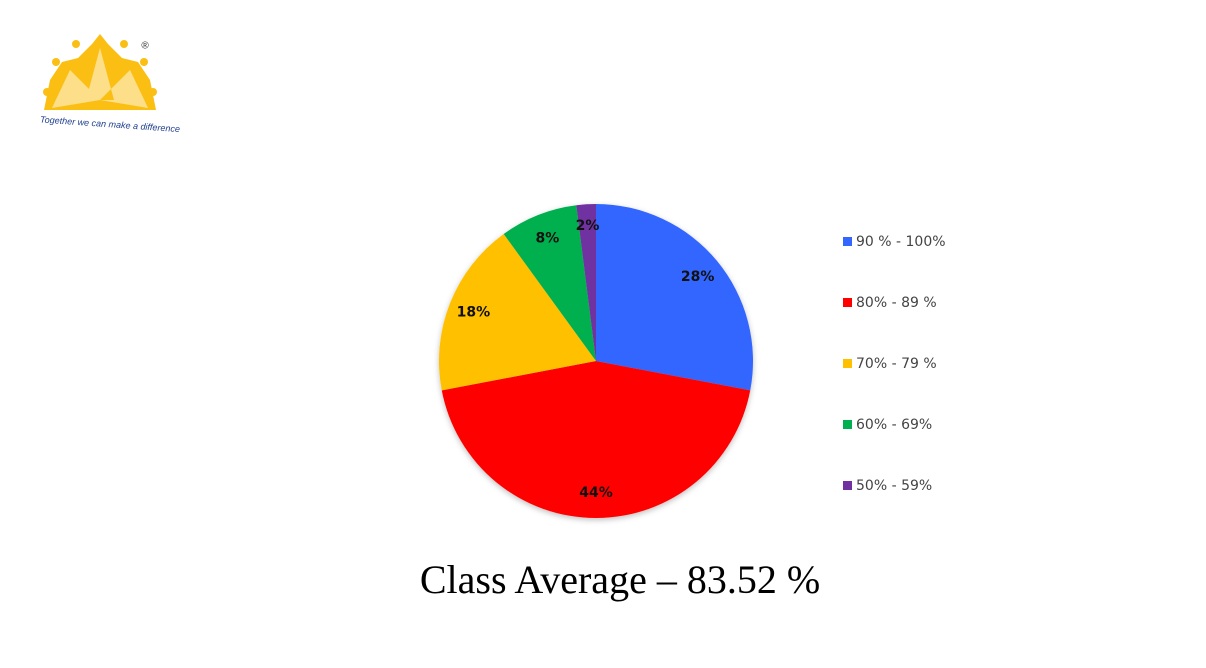  I want to click on caption: Class Average – 83.52 %, so click(620, 579).